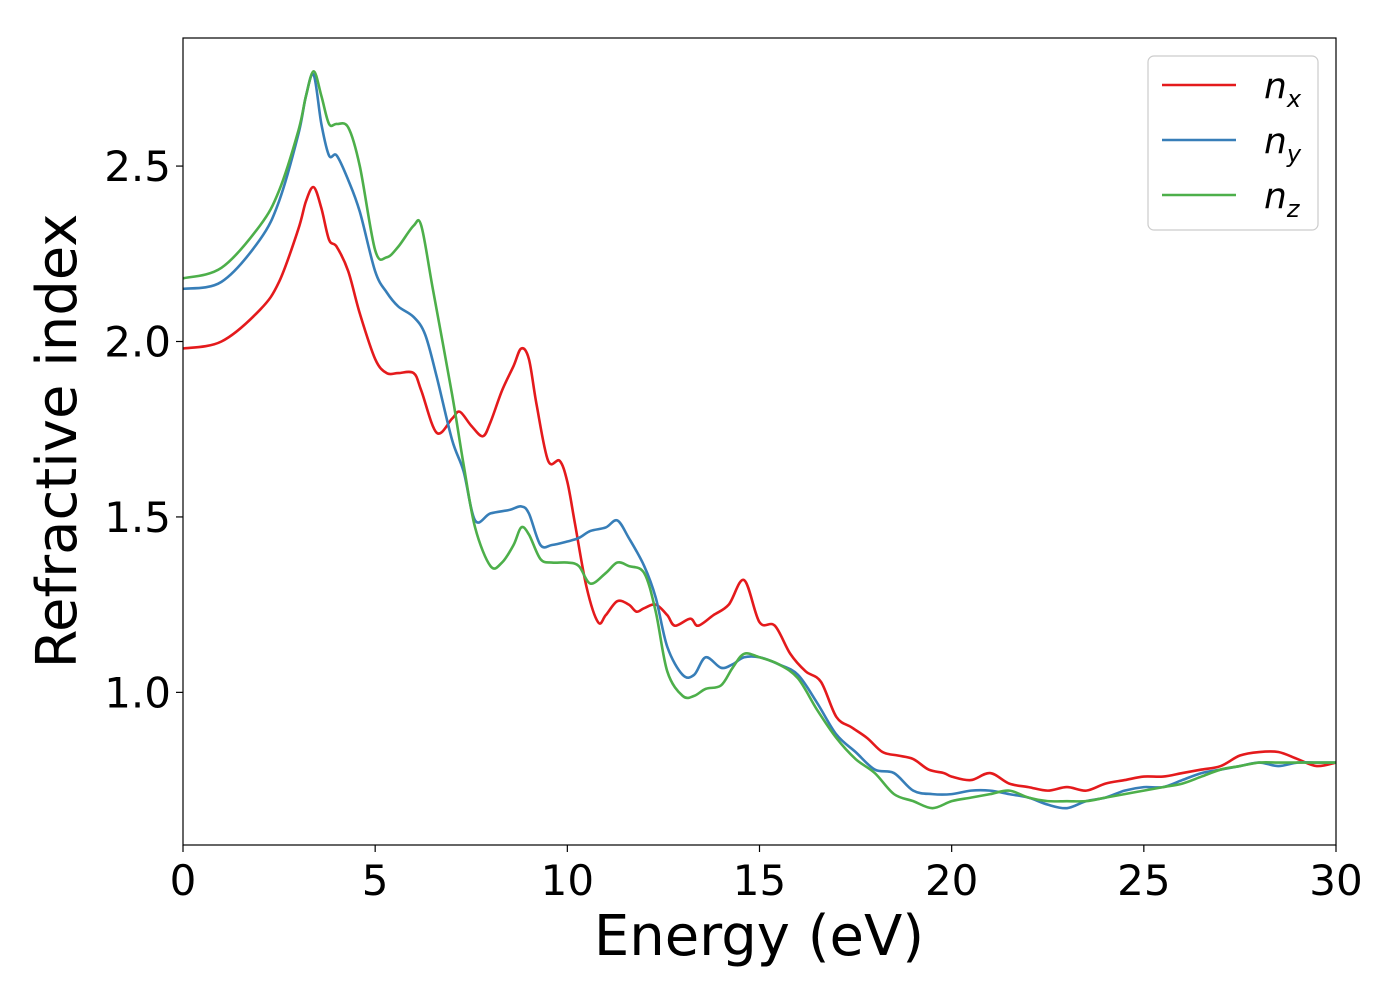 The image size is (1400, 1000). What do you see at coordinates (57, 441) in the screenshot?
I see `y-axis-label: Refractive index` at bounding box center [57, 441].